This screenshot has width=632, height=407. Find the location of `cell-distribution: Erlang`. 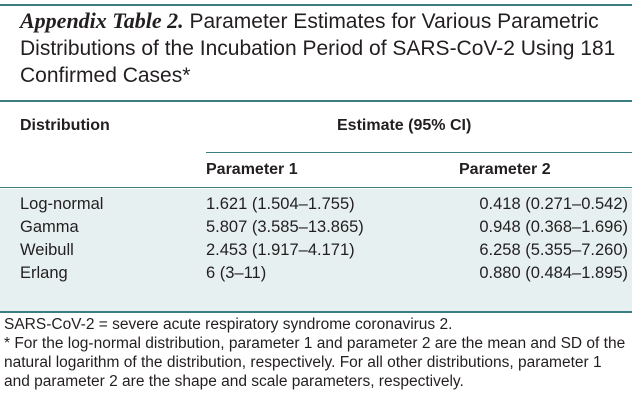

cell-distribution: Erlang is located at coordinates (44, 273).